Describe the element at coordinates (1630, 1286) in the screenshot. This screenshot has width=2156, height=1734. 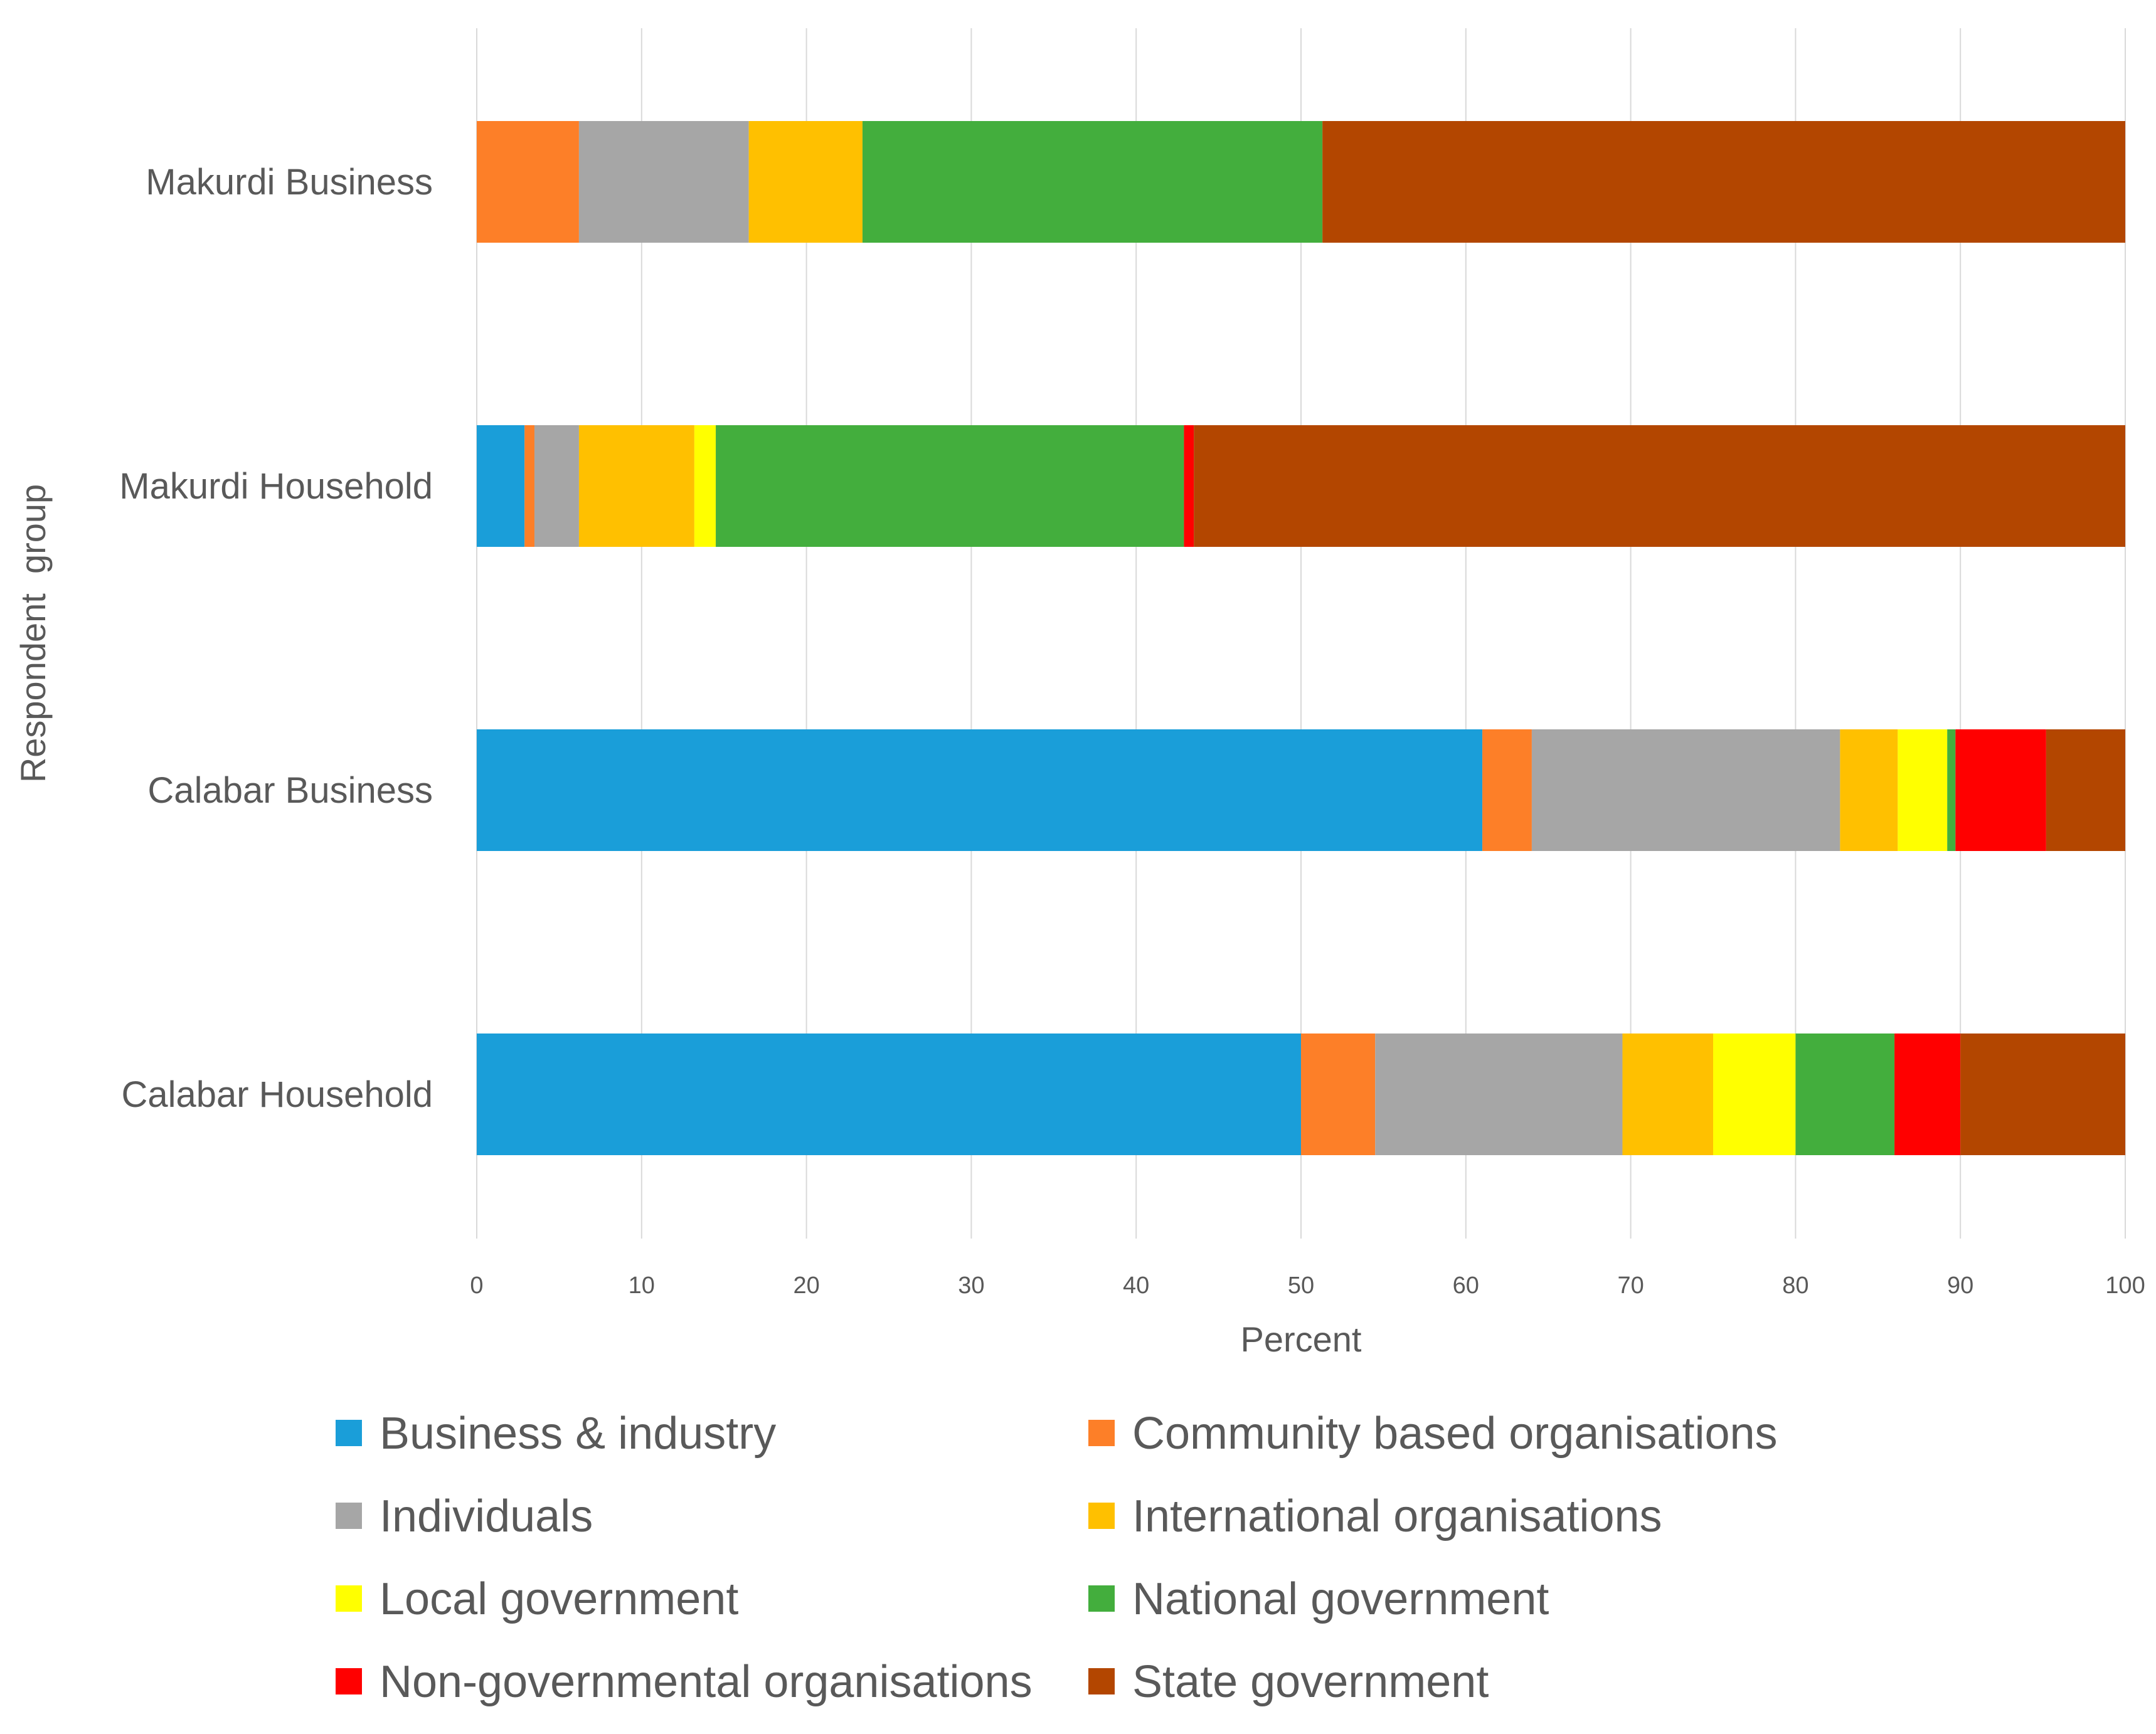
I see `x-tick-label: 70` at that location.